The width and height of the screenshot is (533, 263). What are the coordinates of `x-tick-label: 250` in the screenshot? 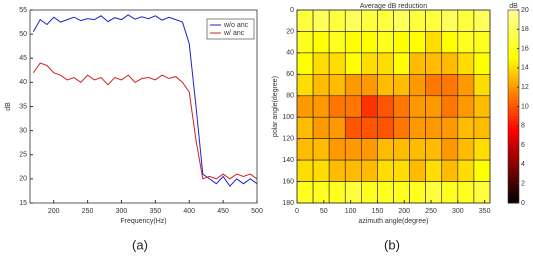 It's located at (431, 211).